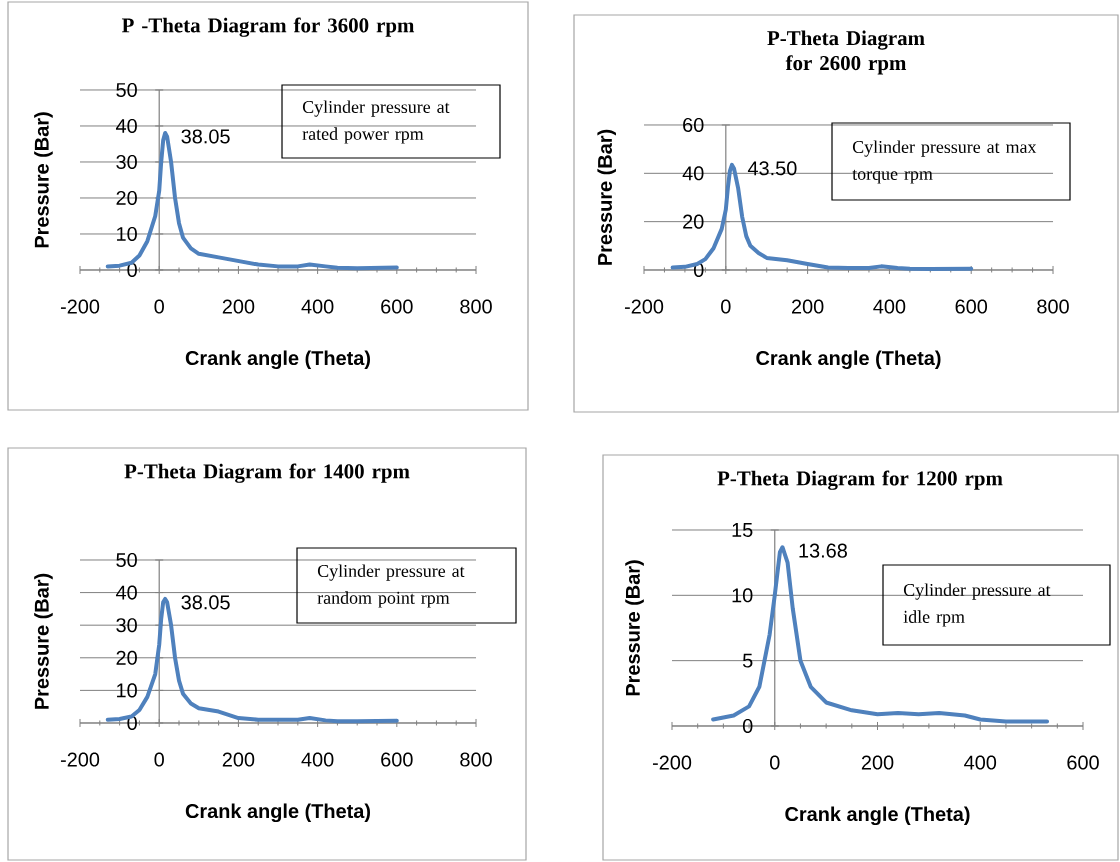 Image resolution: width=1120 pixels, height=862 pixels. Describe the element at coordinates (693, 125) in the screenshot. I see `y-tick-label: 60` at that location.